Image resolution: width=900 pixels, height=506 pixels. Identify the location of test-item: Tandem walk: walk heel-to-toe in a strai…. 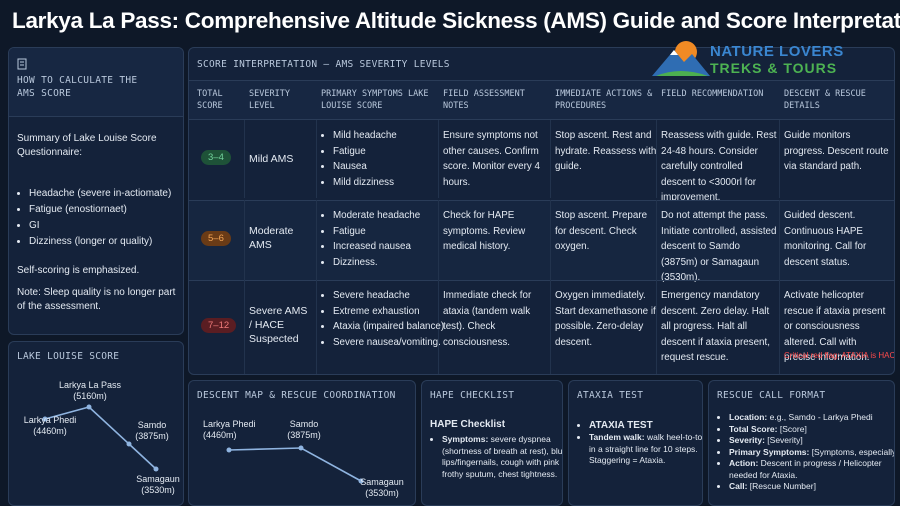
(646, 449).